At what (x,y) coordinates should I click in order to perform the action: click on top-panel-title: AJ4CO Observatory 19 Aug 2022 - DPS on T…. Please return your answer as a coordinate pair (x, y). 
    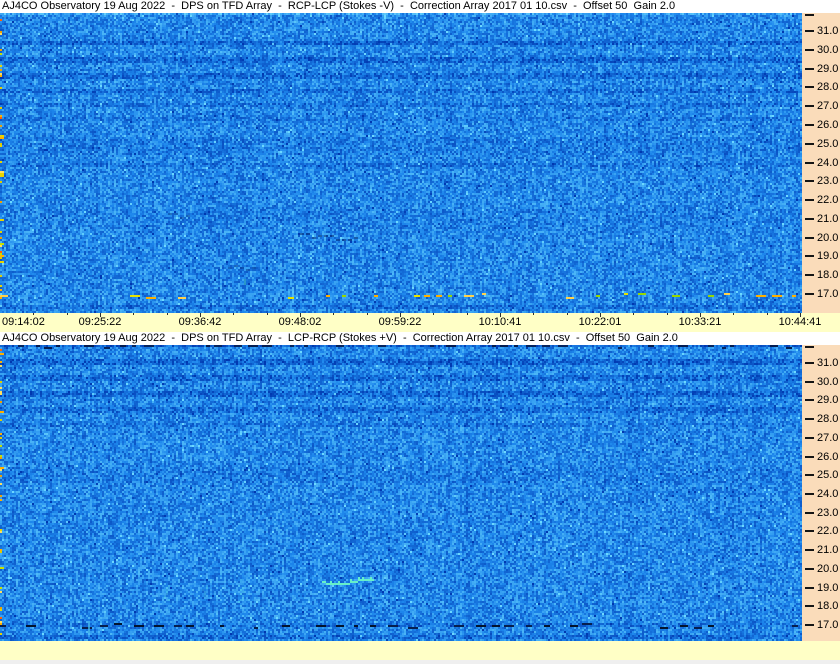
    Looking at the image, I should click on (420, 6).